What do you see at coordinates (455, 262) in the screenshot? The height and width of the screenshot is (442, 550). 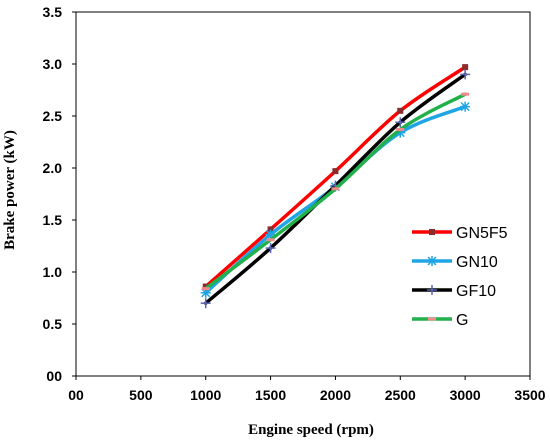 I see `legend-item-gn10: GN10` at bounding box center [455, 262].